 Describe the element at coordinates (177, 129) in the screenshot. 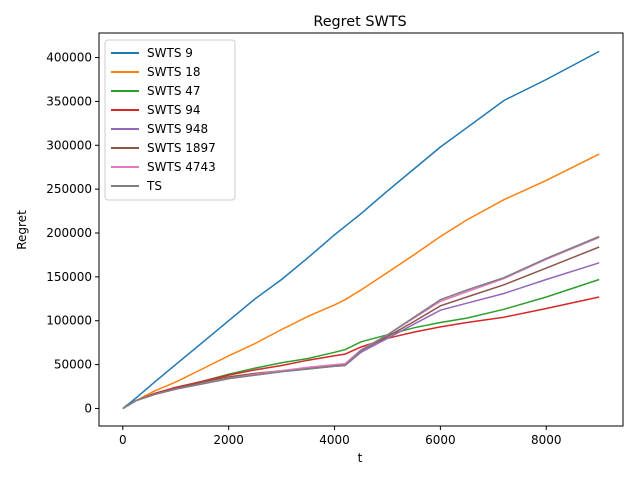

I see `legend-label-4: SWTS 948` at that location.